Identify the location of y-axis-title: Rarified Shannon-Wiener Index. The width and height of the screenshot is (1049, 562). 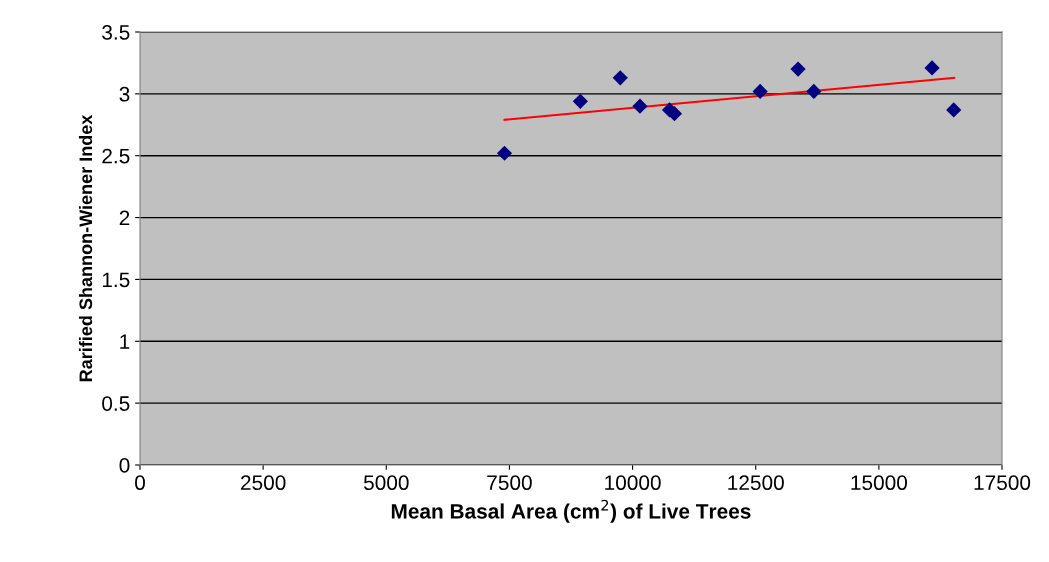
(85, 248).